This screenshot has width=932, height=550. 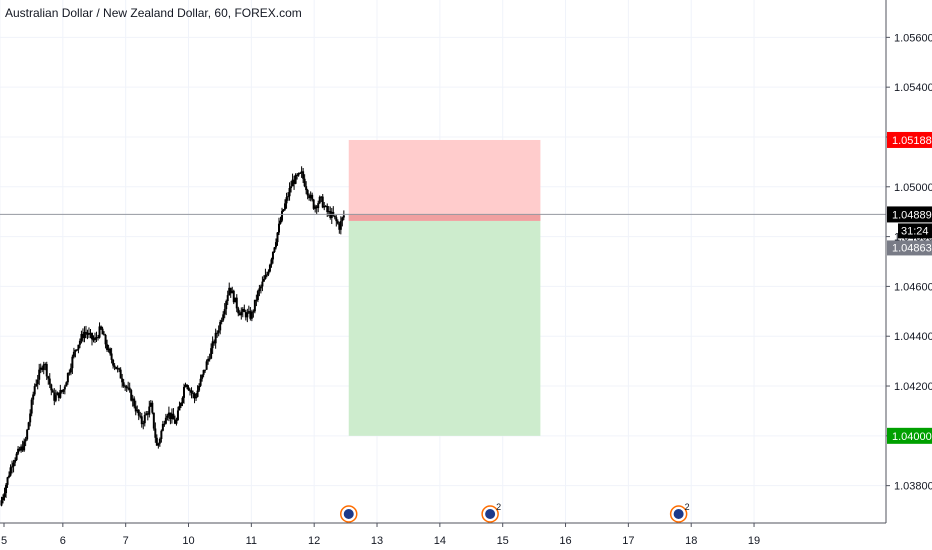 What do you see at coordinates (913, 487) in the screenshot?
I see `y-tick-label: 1.03800` at bounding box center [913, 487].